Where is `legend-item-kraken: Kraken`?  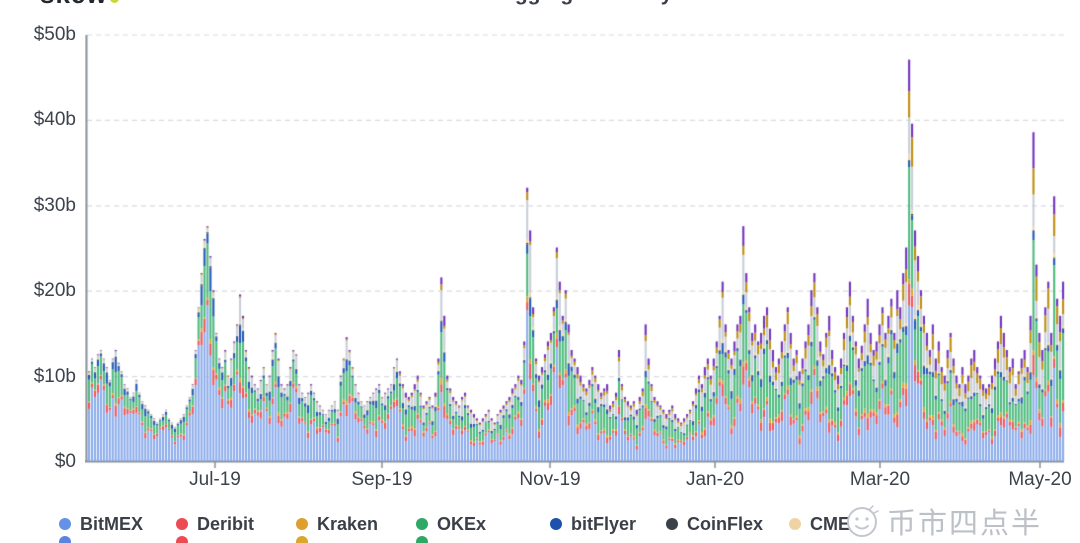
legend-item-kraken: Kraken is located at coordinates (337, 524).